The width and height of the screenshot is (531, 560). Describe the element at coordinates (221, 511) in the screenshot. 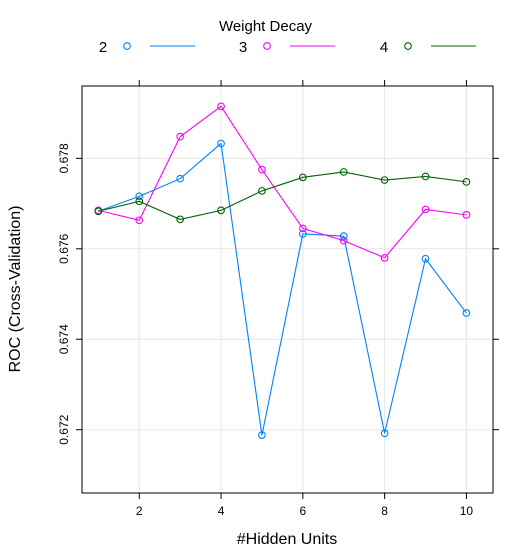

I see `x-tick-label-1: 4` at that location.